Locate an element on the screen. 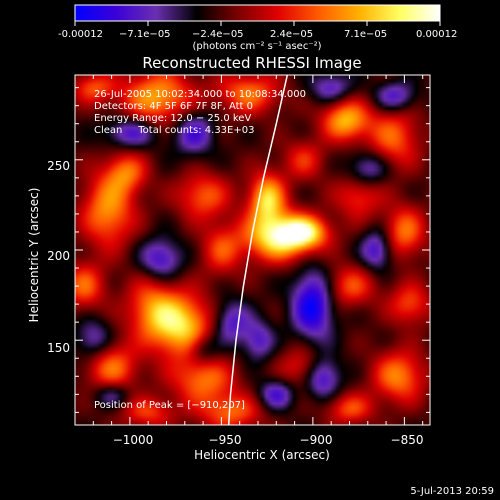  colorbar-unit-label: (photons cm⁻² s⁻¹ asec⁻²) is located at coordinates (256, 46).